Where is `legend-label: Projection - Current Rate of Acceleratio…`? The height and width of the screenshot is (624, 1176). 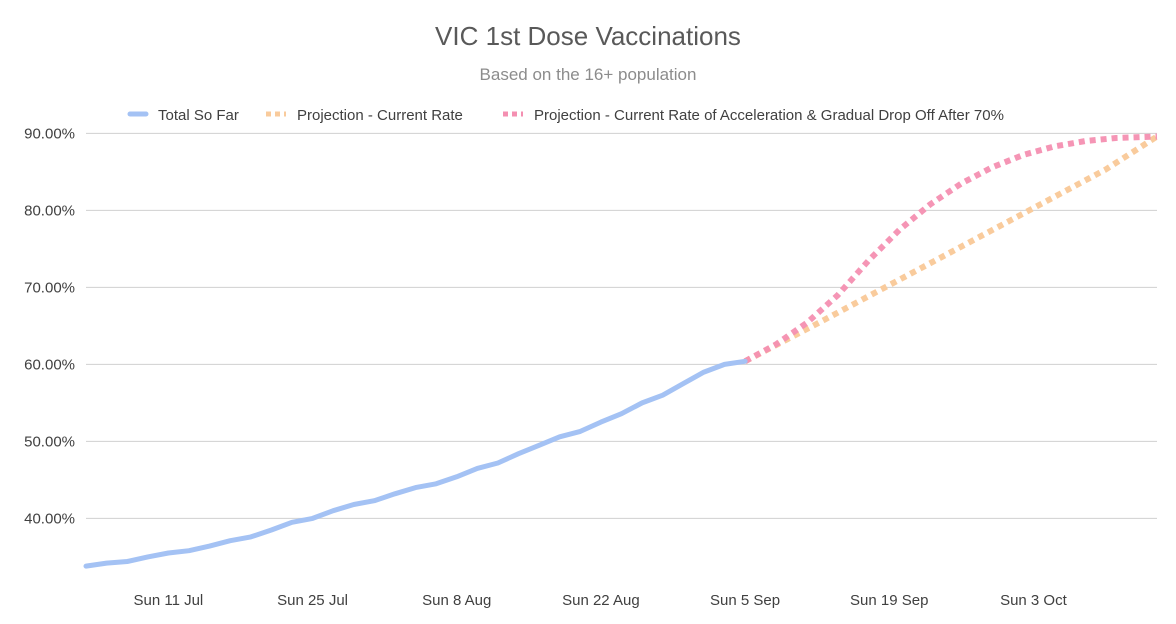 legend-label: Projection - Current Rate of Acceleratio… is located at coordinates (769, 115).